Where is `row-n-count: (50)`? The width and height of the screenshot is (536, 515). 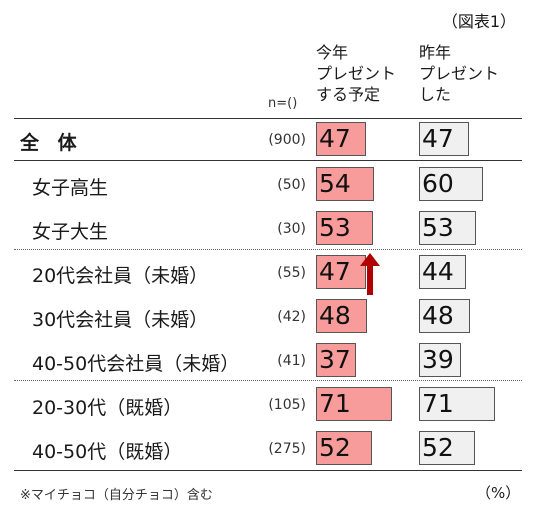
row-n-count: (50) is located at coordinates (291, 185).